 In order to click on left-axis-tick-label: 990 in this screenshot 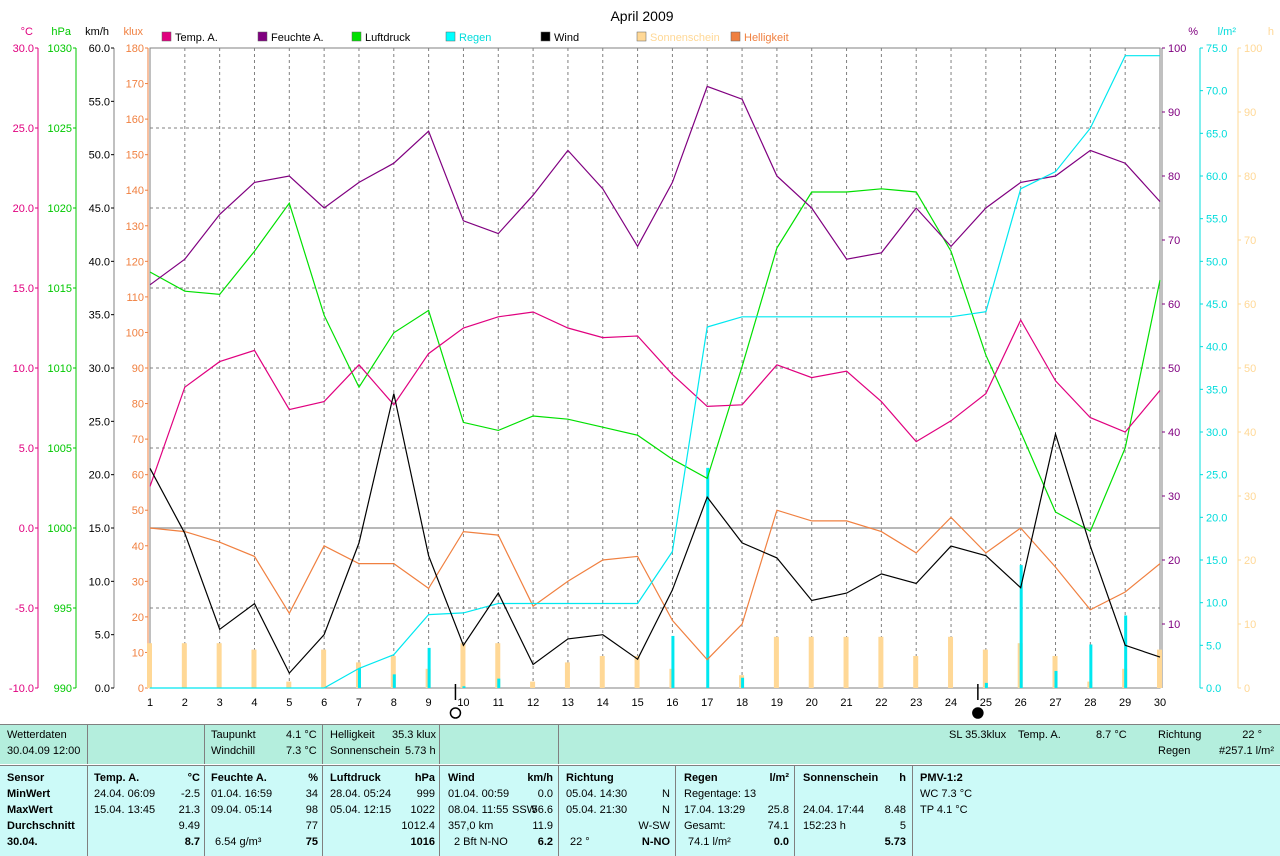, I will do `click(63, 689)`.